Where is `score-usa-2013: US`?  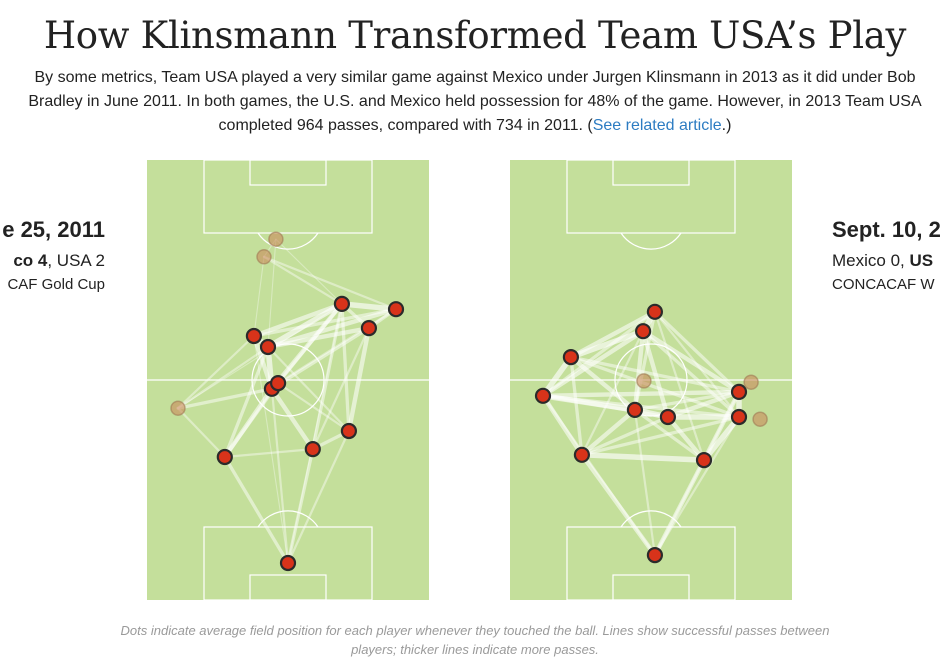
score-usa-2013: US is located at coordinates (921, 260).